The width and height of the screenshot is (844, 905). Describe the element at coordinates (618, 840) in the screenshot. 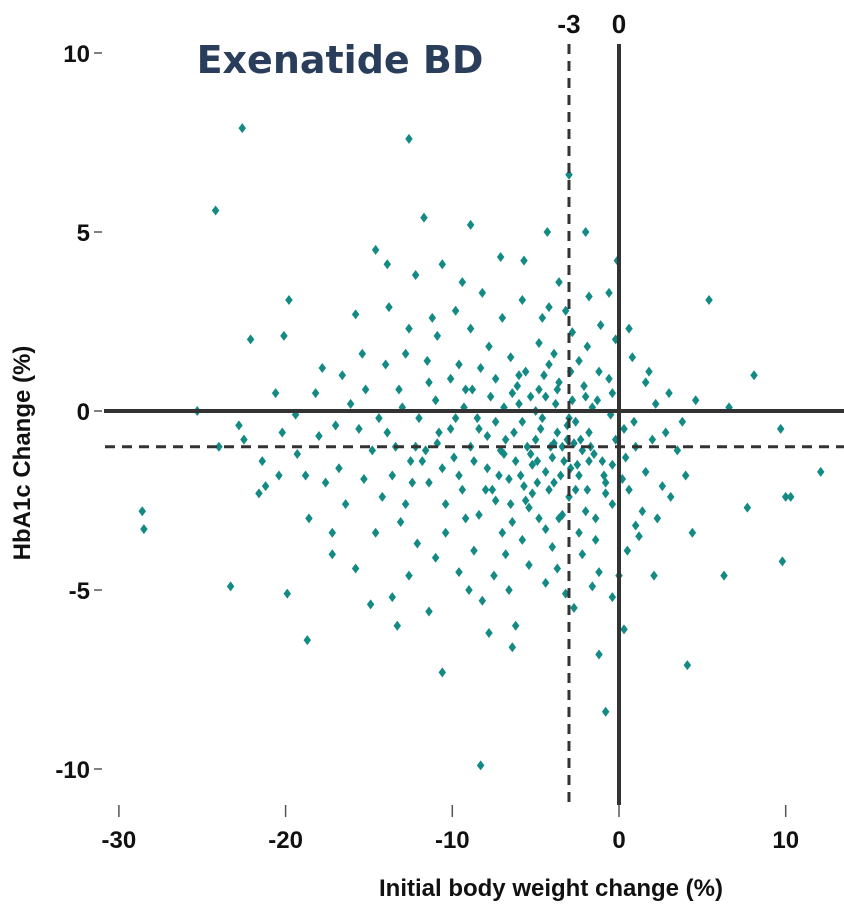

I see `x-tick-label: 0` at that location.